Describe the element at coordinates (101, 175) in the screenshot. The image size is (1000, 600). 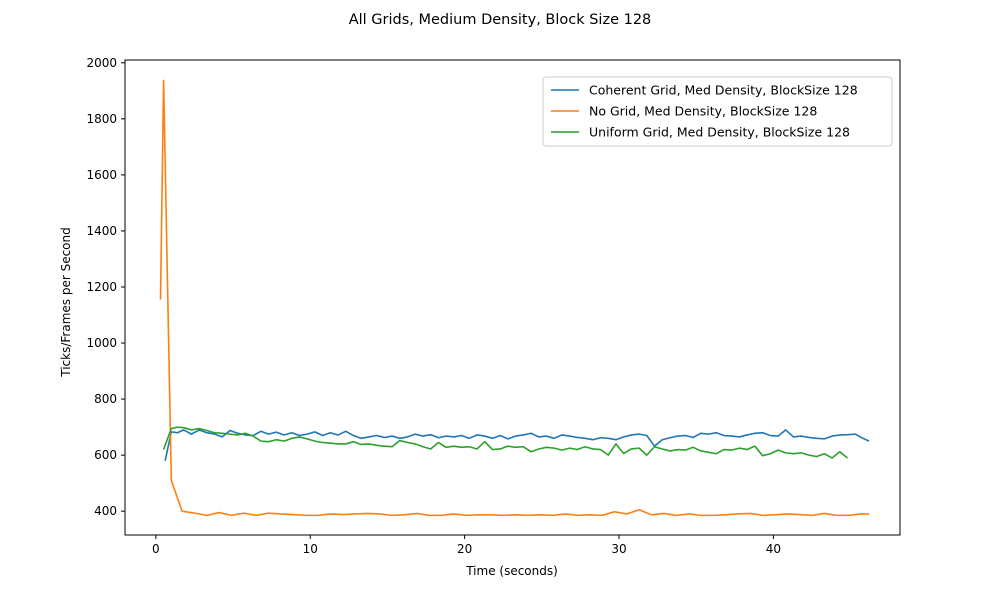
I see `y-tick-label: 1600` at that location.